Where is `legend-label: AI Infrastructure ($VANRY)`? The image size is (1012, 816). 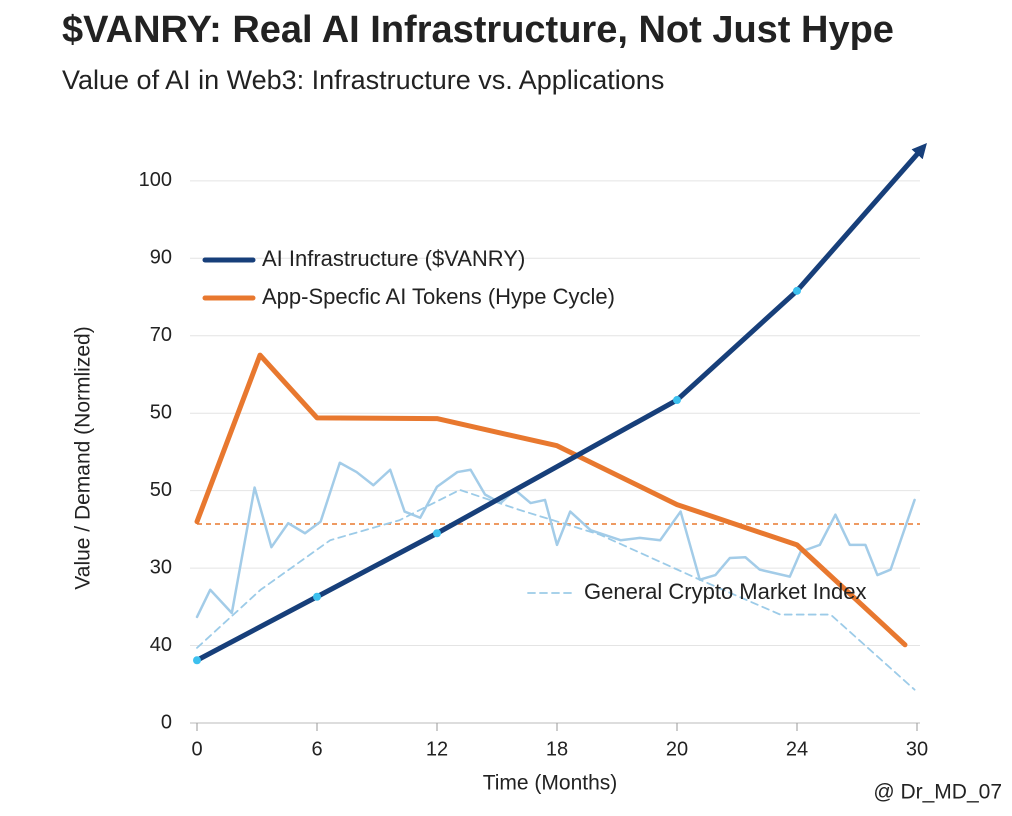 legend-label: AI Infrastructure ($VANRY) is located at coordinates (393, 258).